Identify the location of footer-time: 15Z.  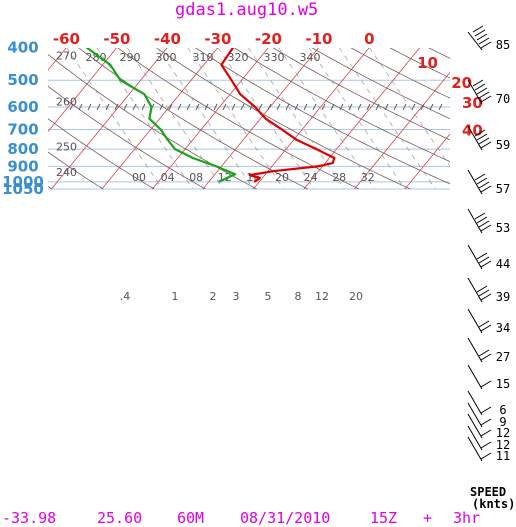
(383, 518).